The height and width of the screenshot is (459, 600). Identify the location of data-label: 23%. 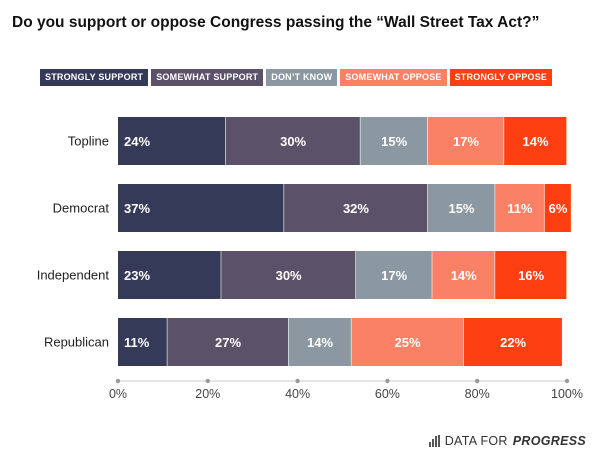
(137, 275).